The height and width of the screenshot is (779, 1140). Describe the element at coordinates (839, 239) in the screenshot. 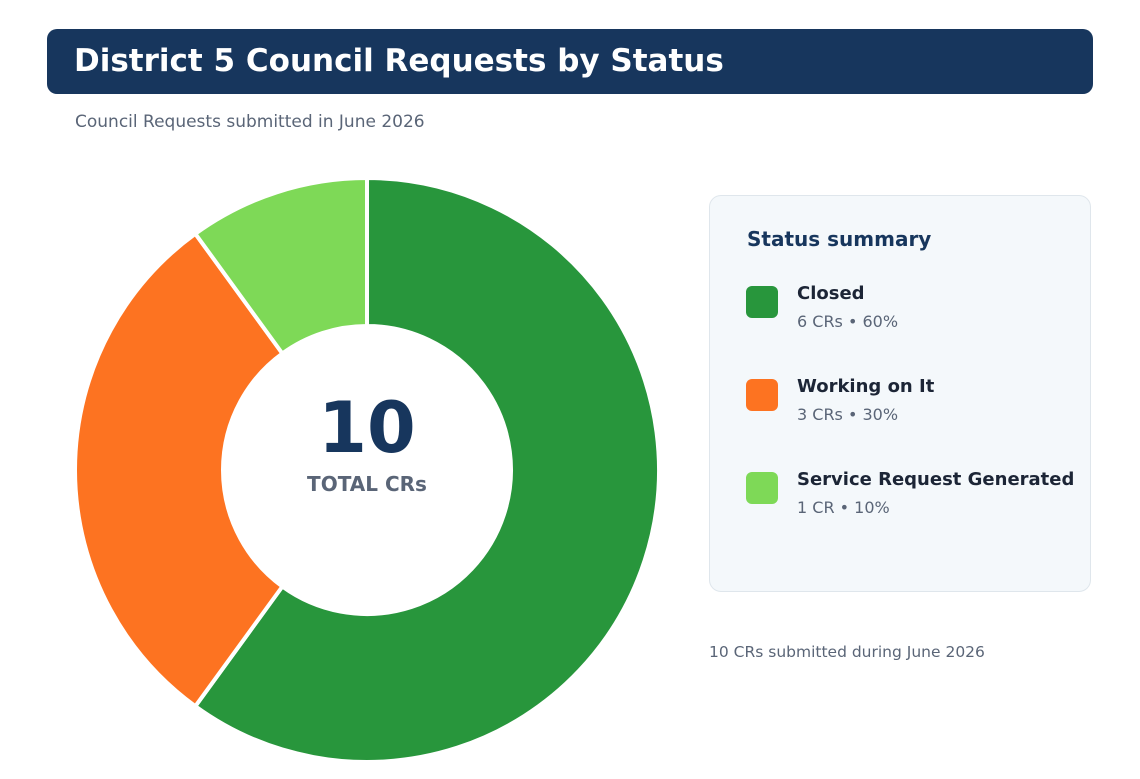

I see `summary-title: Status summary` at that location.